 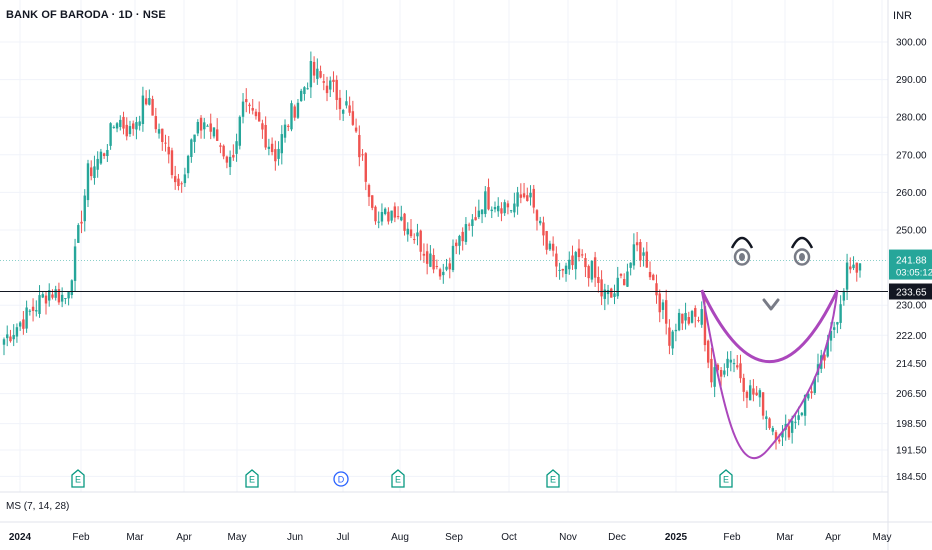 What do you see at coordinates (400, 537) in the screenshot?
I see `x-tick-label: Aug` at bounding box center [400, 537].